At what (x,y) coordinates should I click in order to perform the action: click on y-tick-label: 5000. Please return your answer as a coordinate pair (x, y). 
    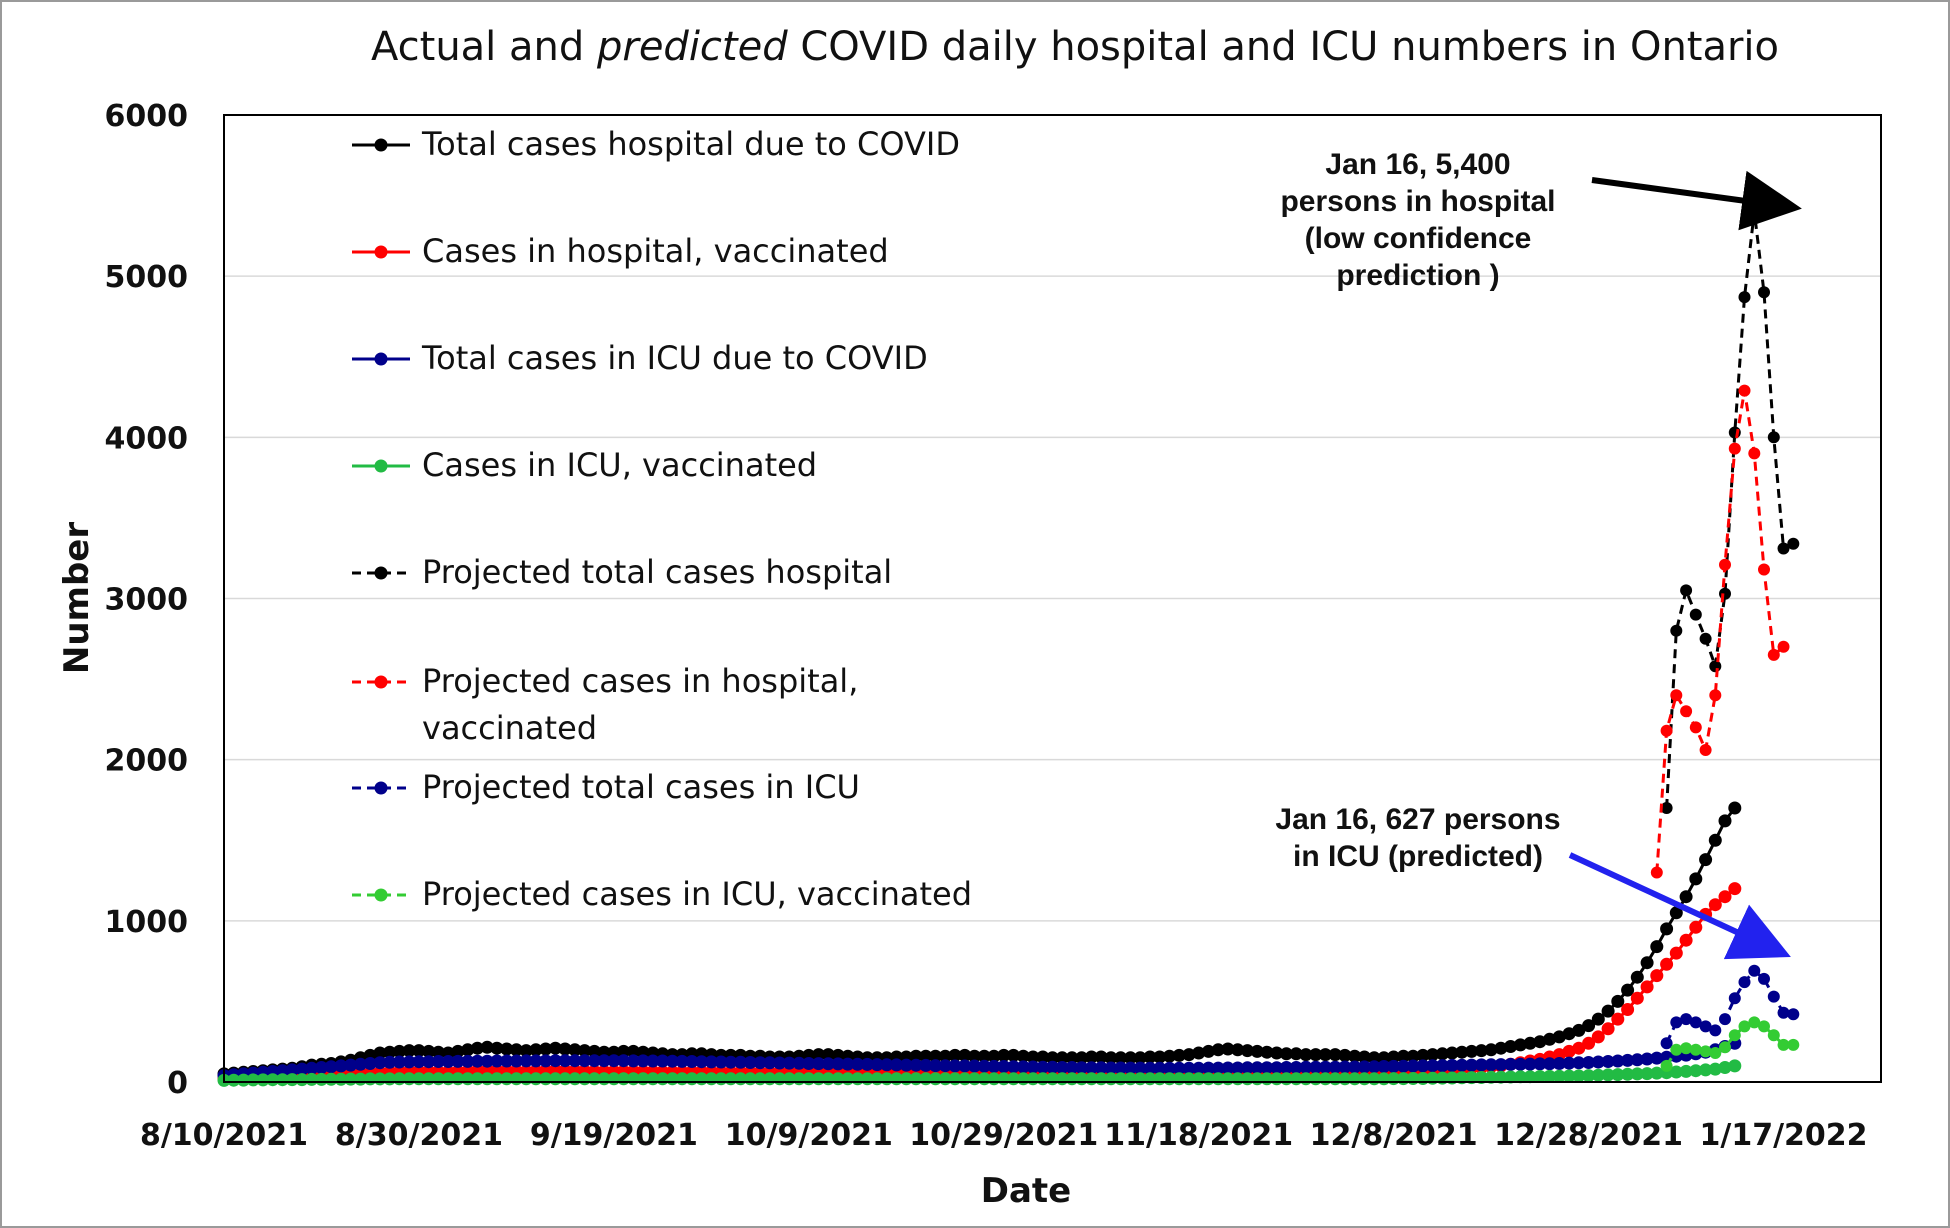
    Looking at the image, I should click on (147, 277).